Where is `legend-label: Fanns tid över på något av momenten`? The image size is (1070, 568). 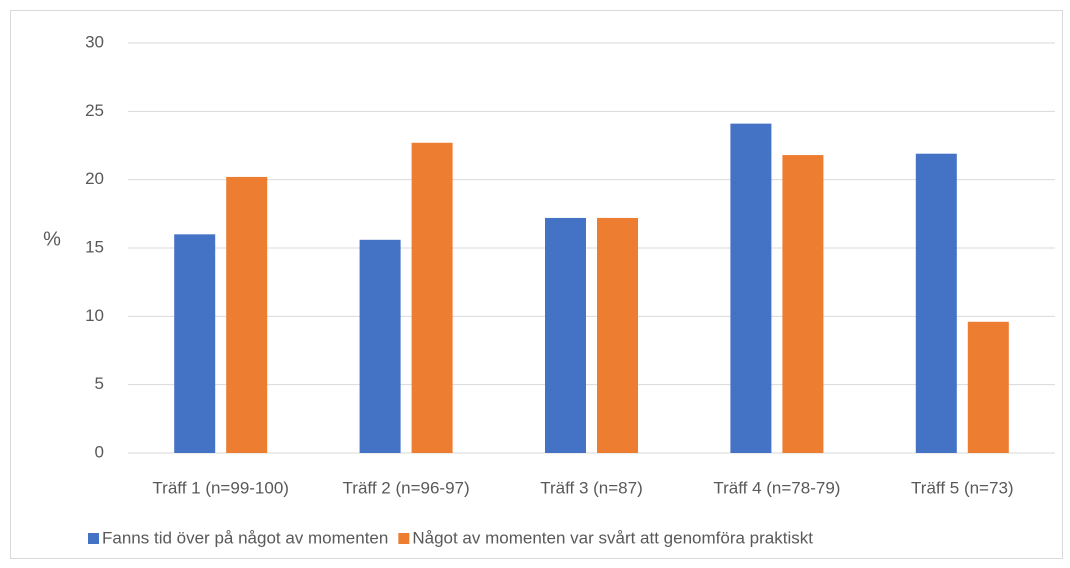
legend-label: Fanns tid över på något av momenten is located at coordinates (245, 537).